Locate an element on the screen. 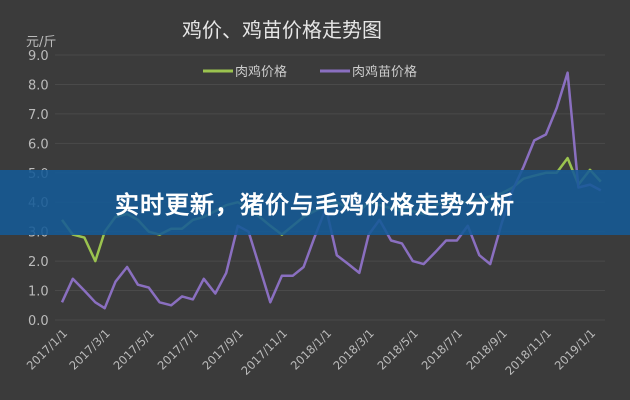 This screenshot has width=630, height=400. y-tick-label: 1.0 is located at coordinates (38, 292).